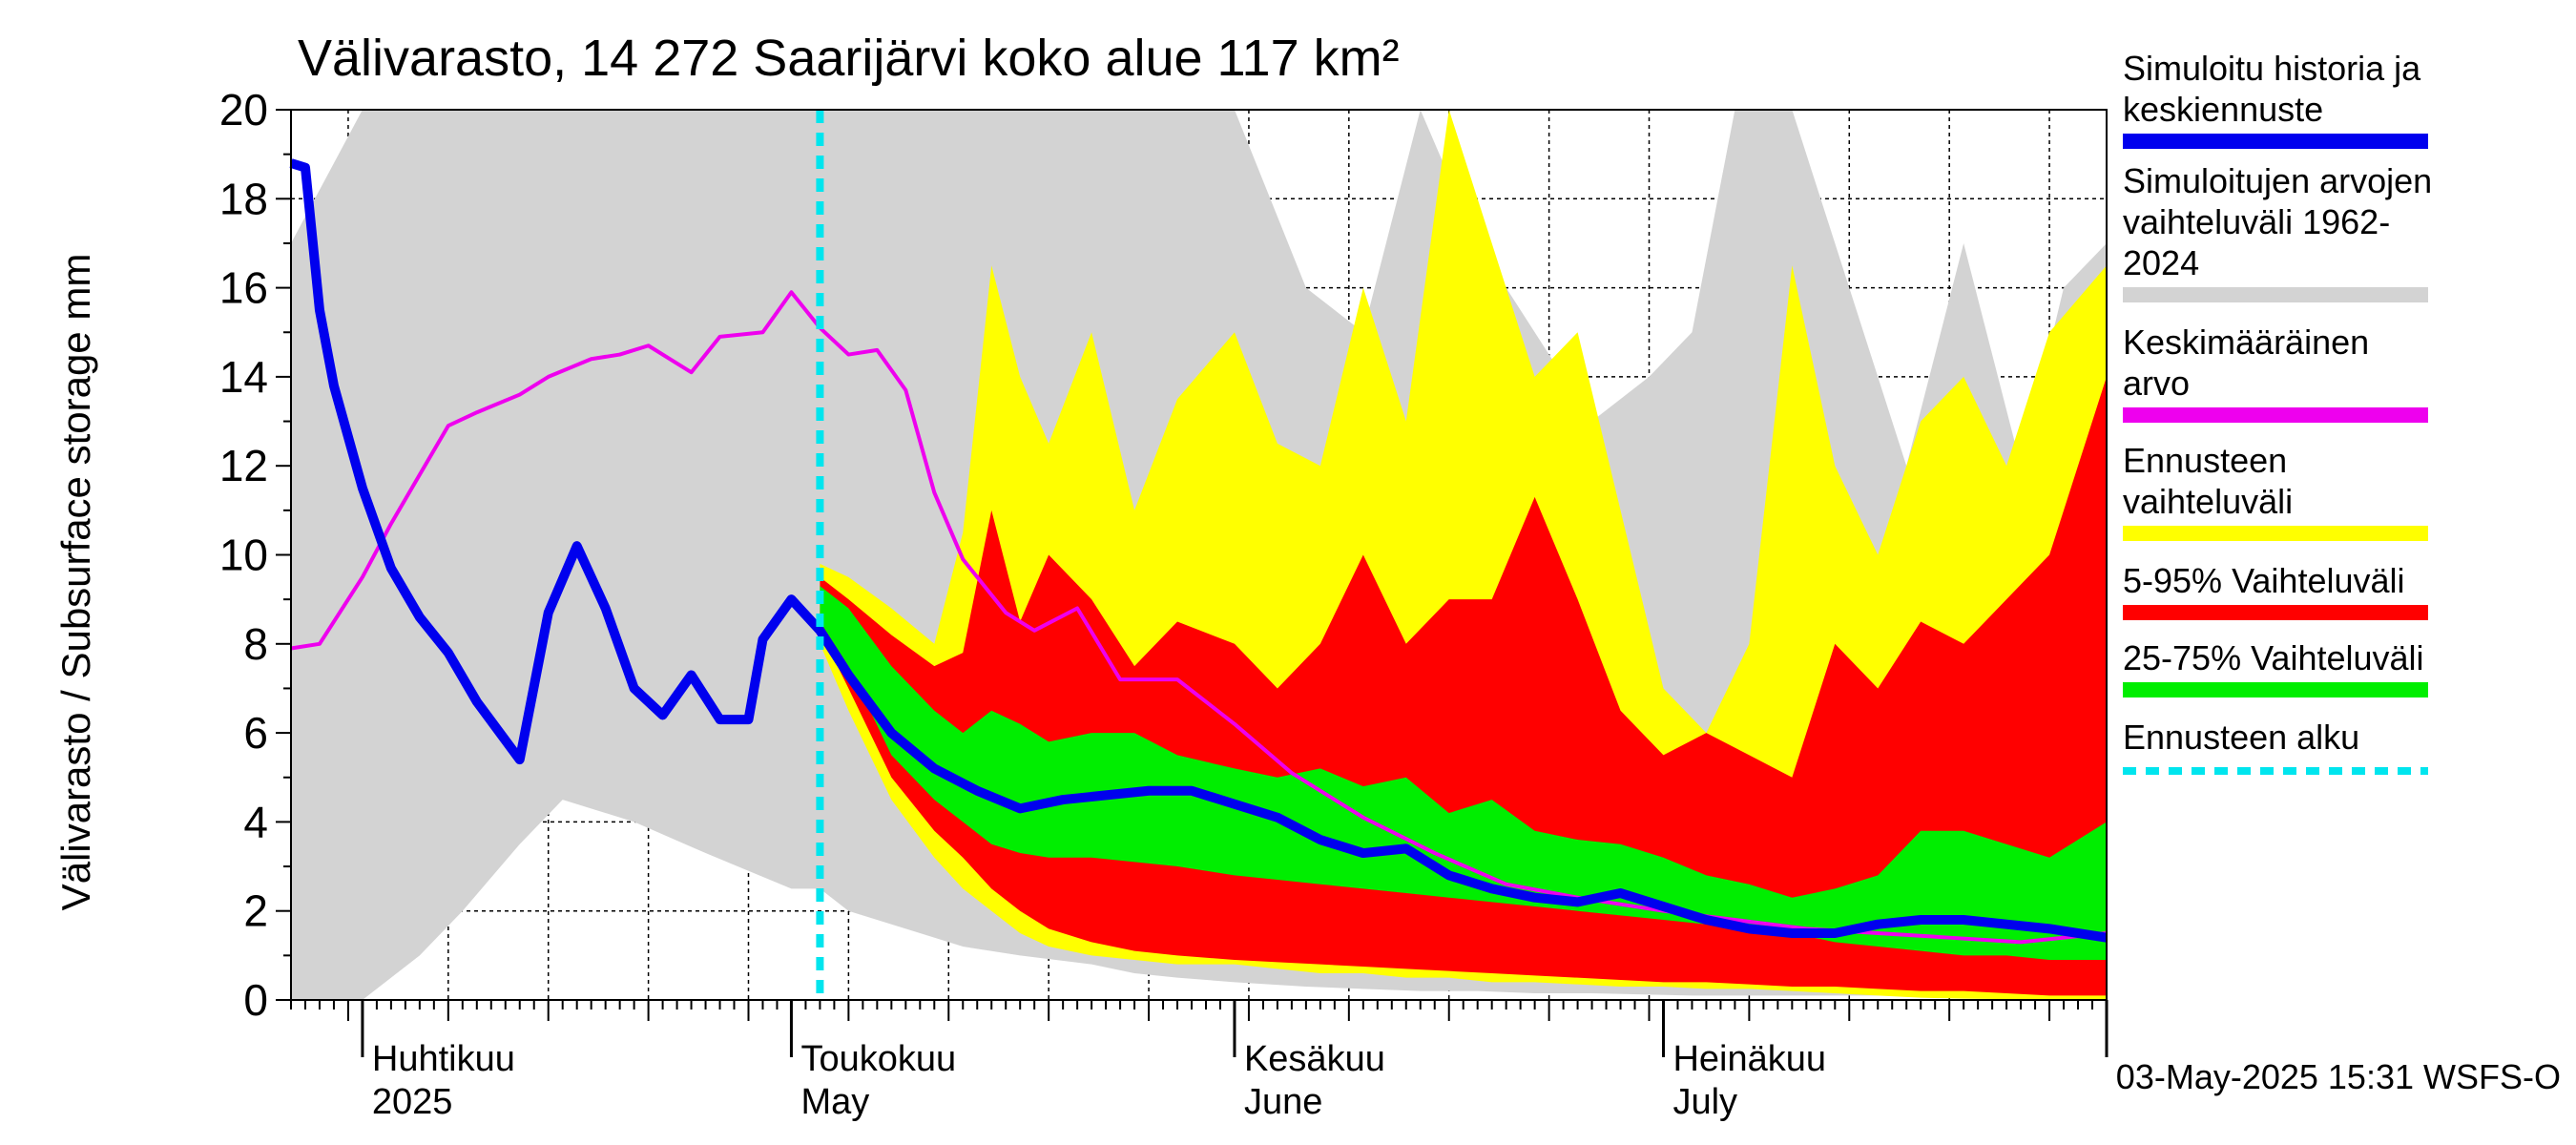 Image resolution: width=2576 pixels, height=1145 pixels. Describe the element at coordinates (1314, 1059) in the screenshot. I see `x-month-label-line1: Kesäkuu` at that location.